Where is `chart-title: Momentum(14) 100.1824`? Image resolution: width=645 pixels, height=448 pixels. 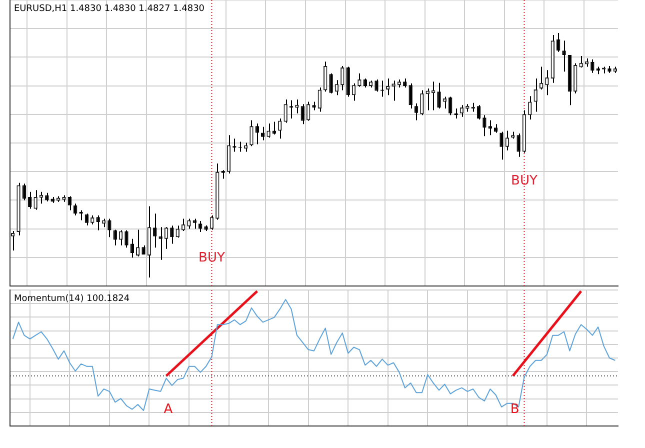
chart-title: Momentum(14) 100.1824 is located at coordinates (72, 299).